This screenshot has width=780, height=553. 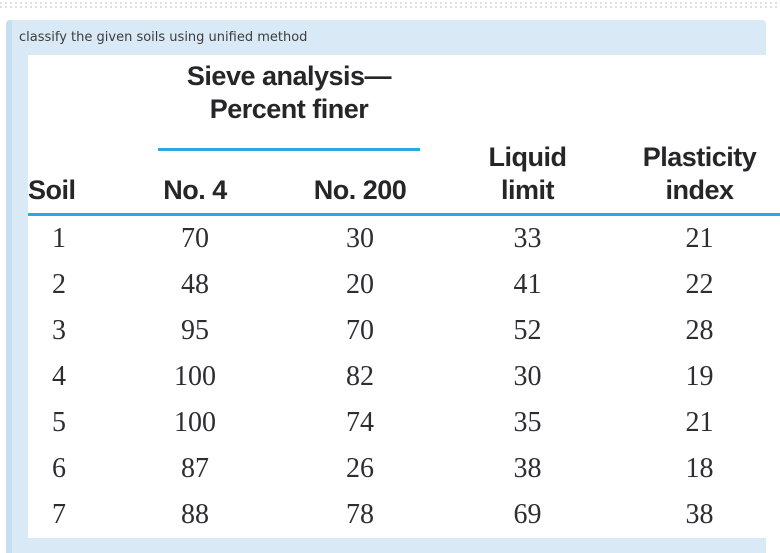 I want to click on cell-soil: 7, so click(x=59, y=514).